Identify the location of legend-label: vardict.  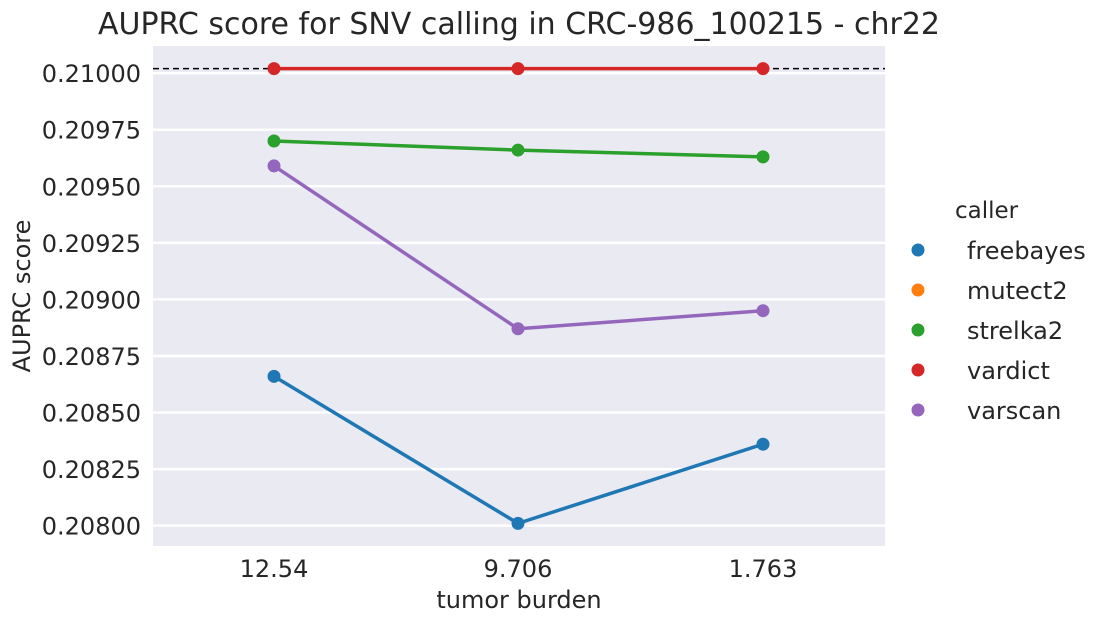
(1008, 371).